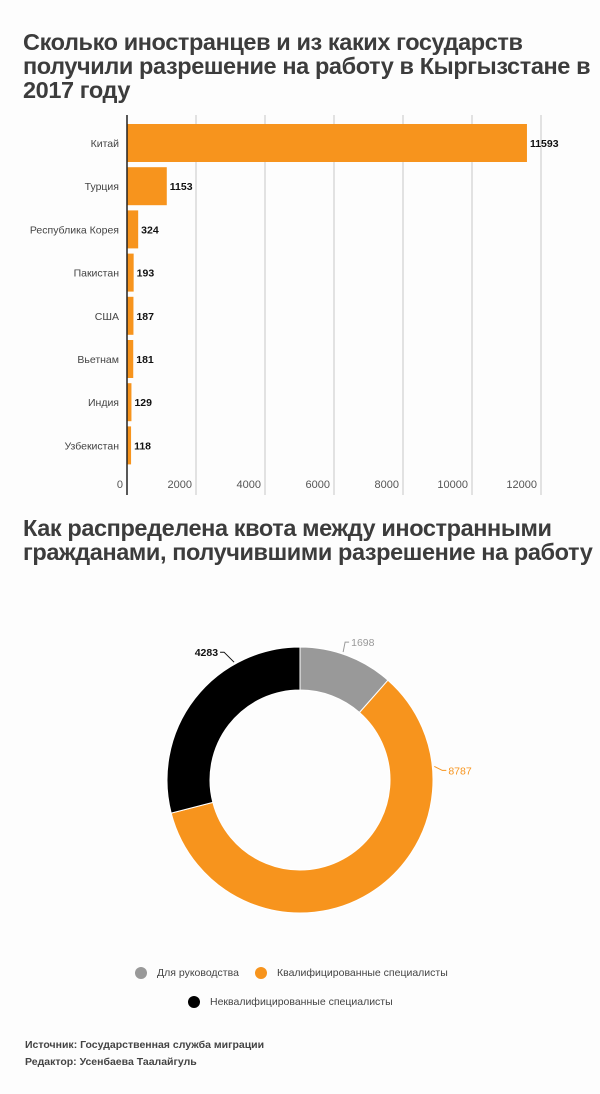  Describe the element at coordinates (318, 485) in the screenshot. I see `x-tick-label: 6000` at that location.